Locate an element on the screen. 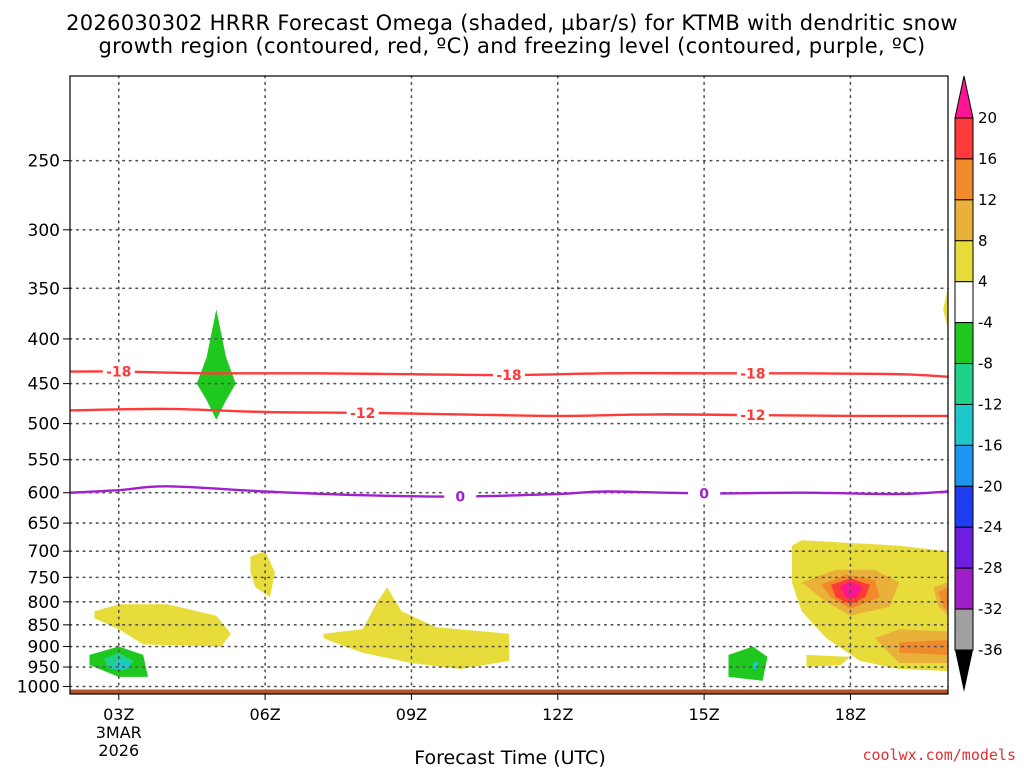 Image resolution: width=1024 pixels, height=768 pixels. y-tick-label-750: 750 is located at coordinates (44, 578).